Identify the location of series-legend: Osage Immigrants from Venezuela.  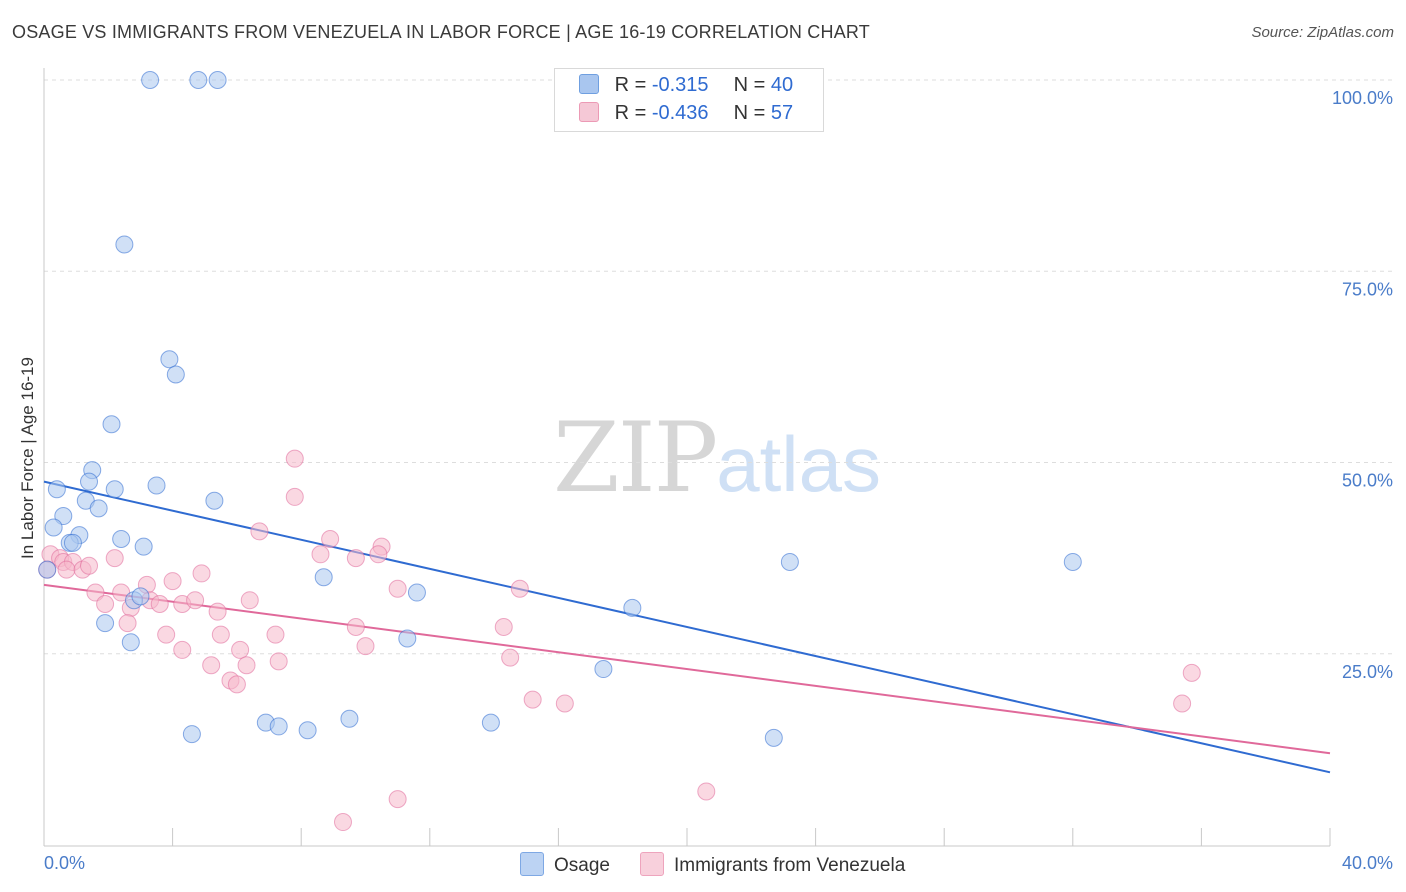
(703, 865).